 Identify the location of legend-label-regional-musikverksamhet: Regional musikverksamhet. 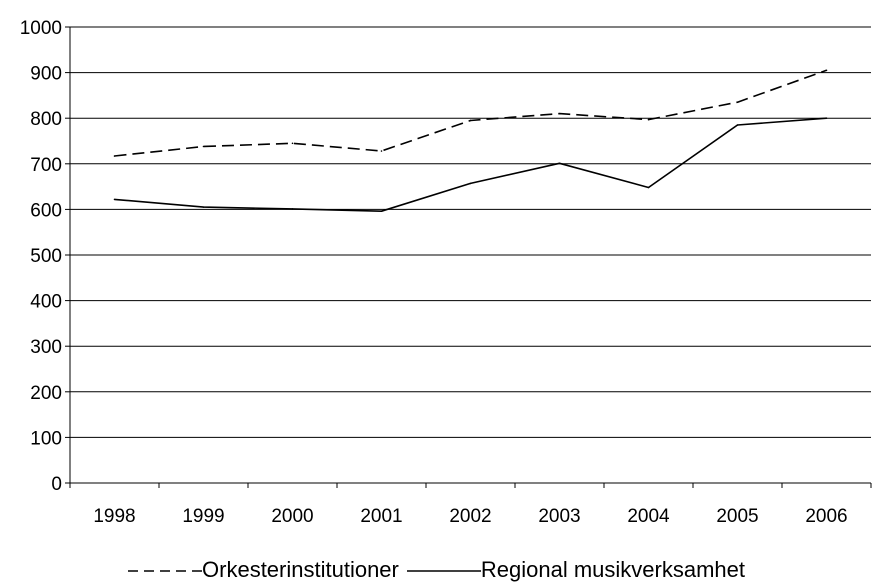
(612, 569).